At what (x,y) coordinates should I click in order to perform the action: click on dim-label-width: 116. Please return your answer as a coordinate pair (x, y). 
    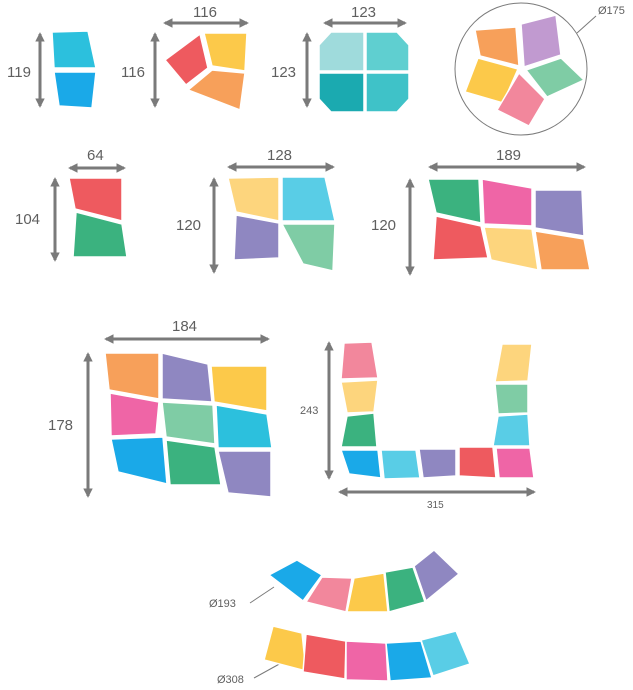
    Looking at the image, I should click on (205, 12).